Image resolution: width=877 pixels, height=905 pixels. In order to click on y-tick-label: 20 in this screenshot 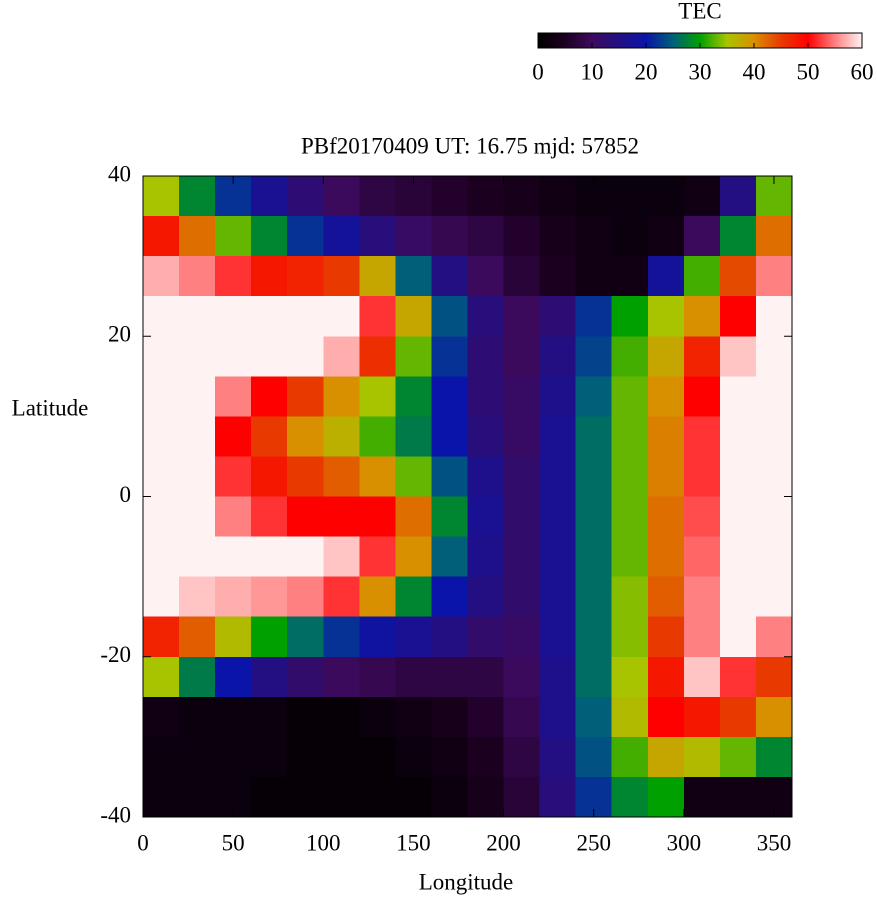, I will do `click(119, 334)`.